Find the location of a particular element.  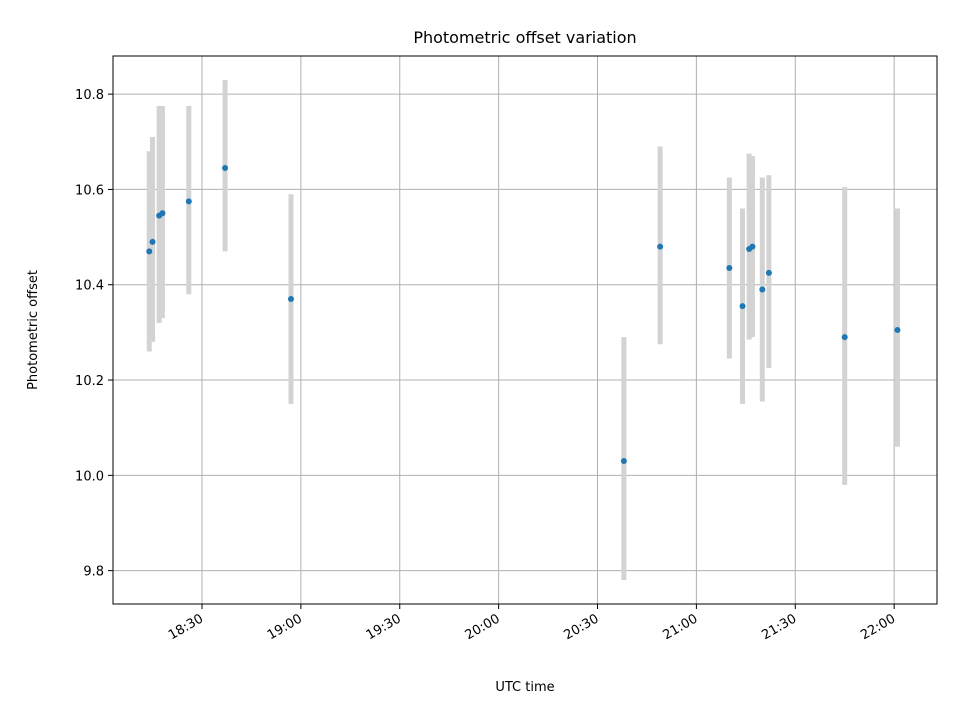

chart-title: Photometric offset variation is located at coordinates (524, 37).